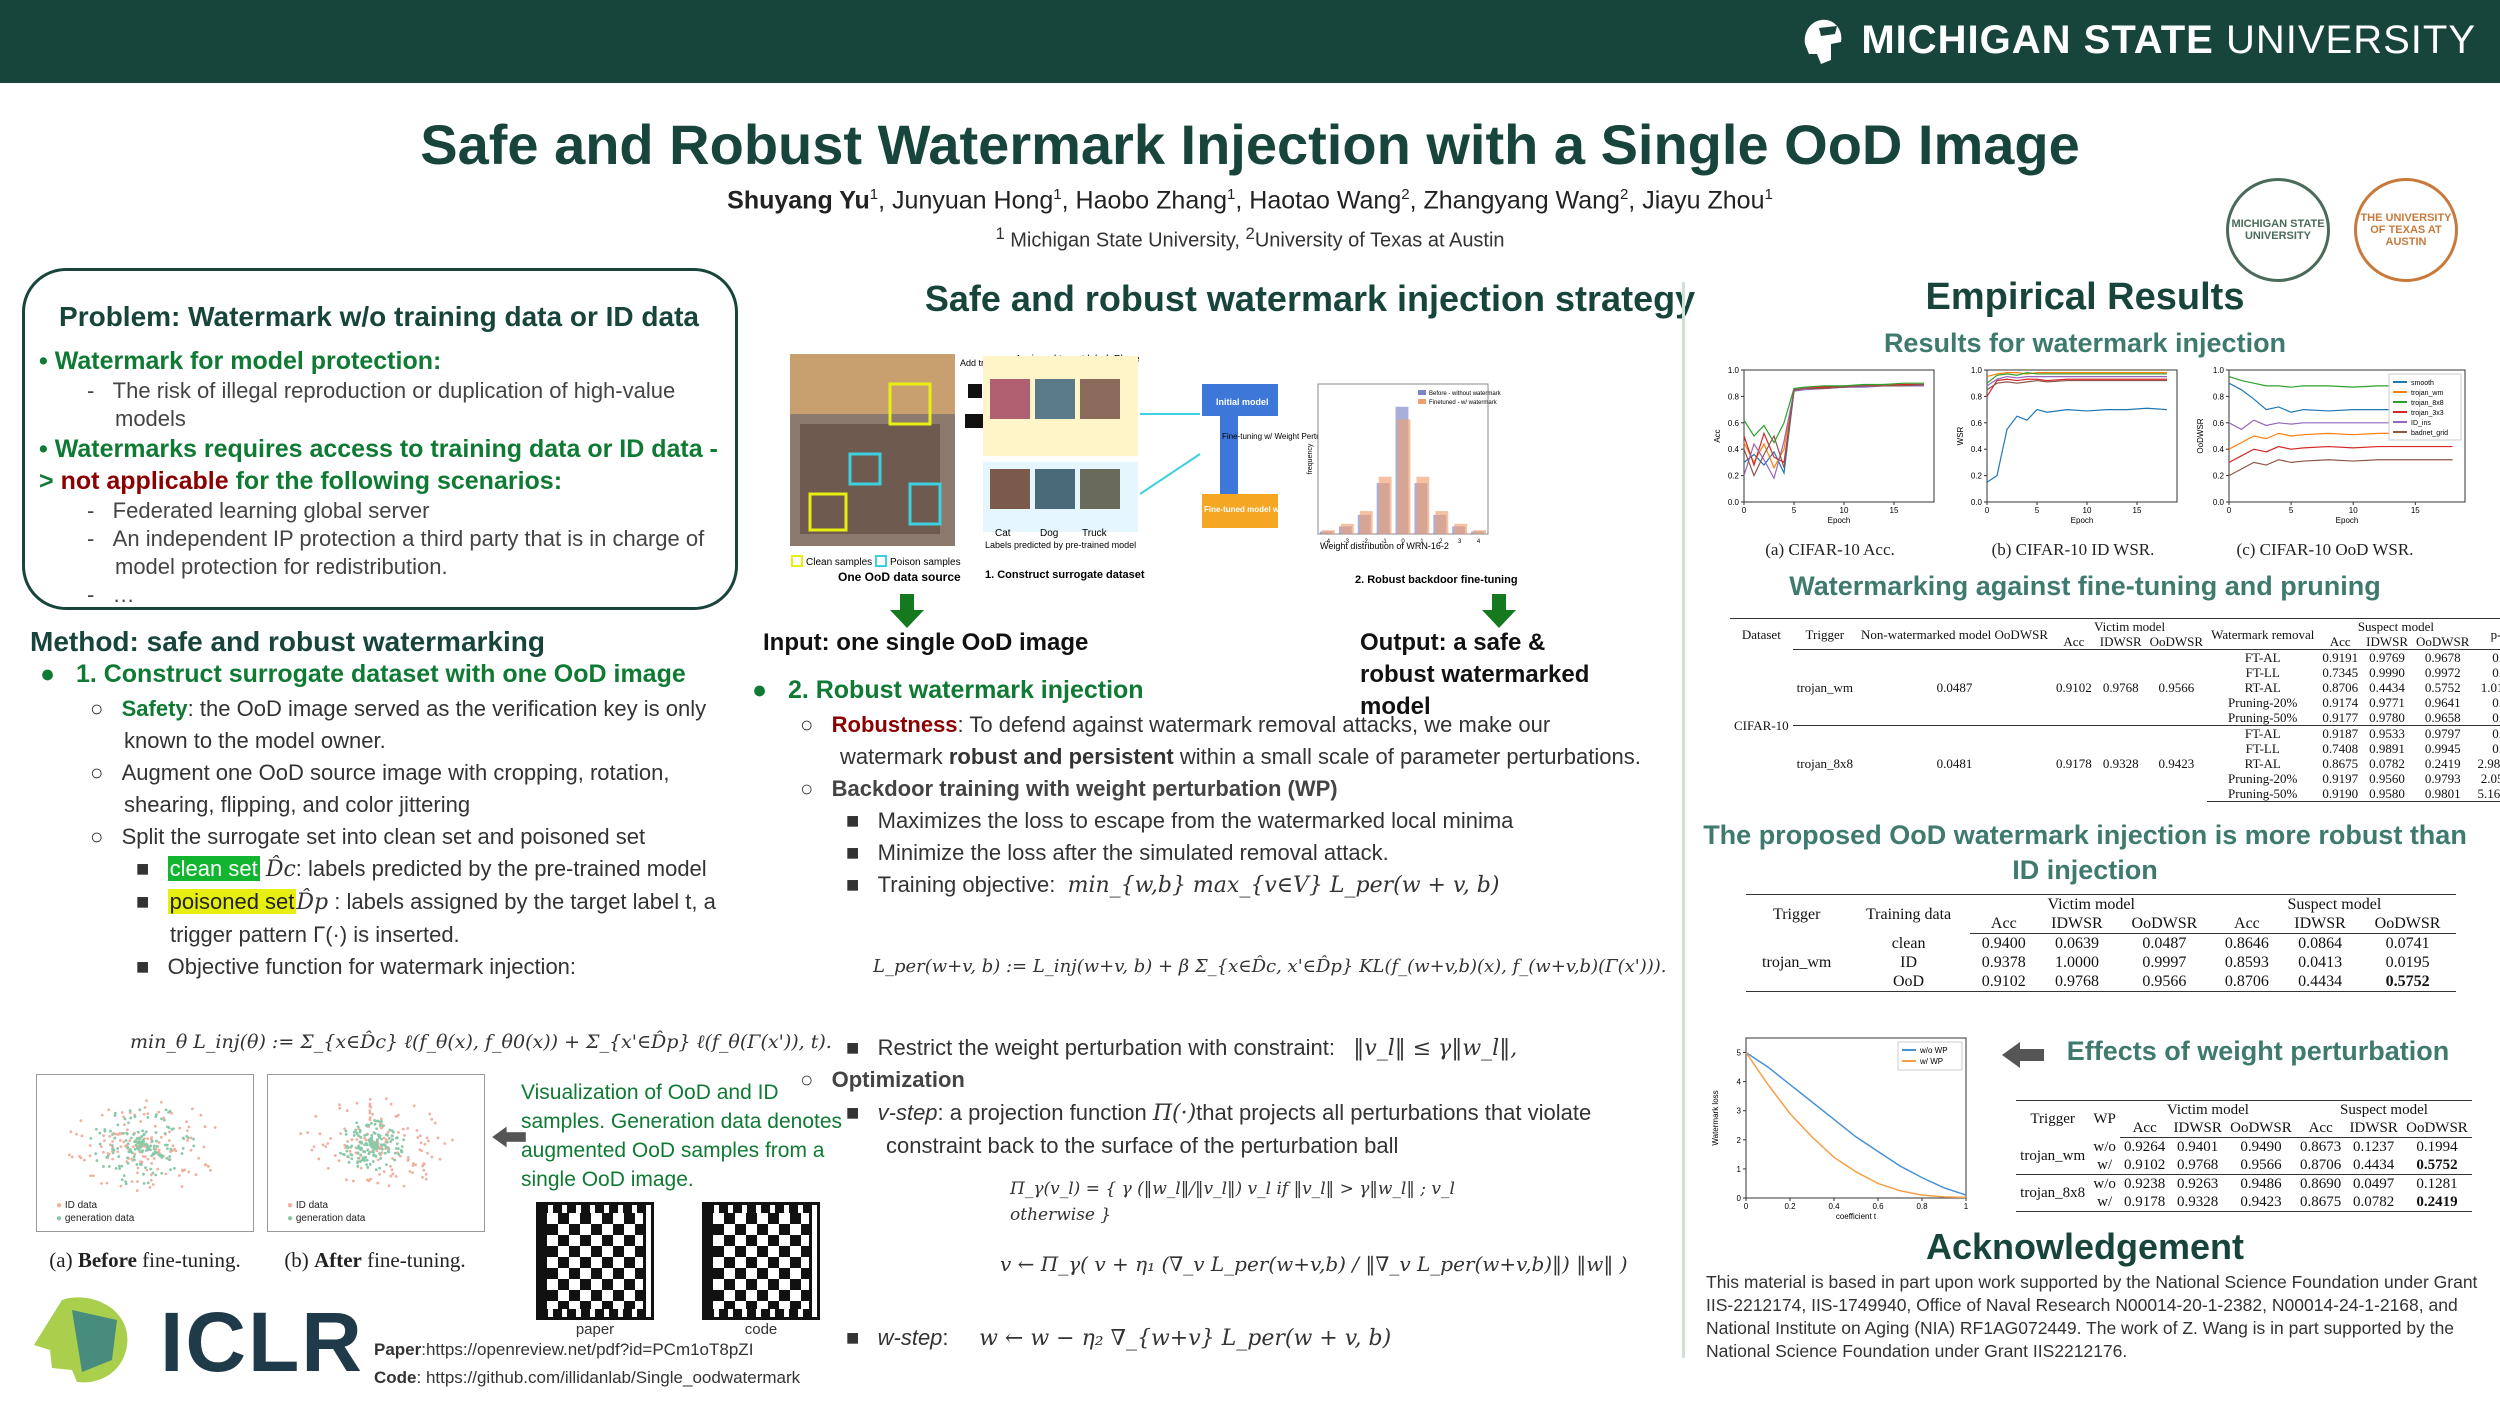 Image resolution: width=2500 pixels, height=1406 pixels. Describe the element at coordinates (2115, 748) in the screenshot. I see `table-row: FT-LL 0.7408 0.9891 0.9945 0.0000` at that location.